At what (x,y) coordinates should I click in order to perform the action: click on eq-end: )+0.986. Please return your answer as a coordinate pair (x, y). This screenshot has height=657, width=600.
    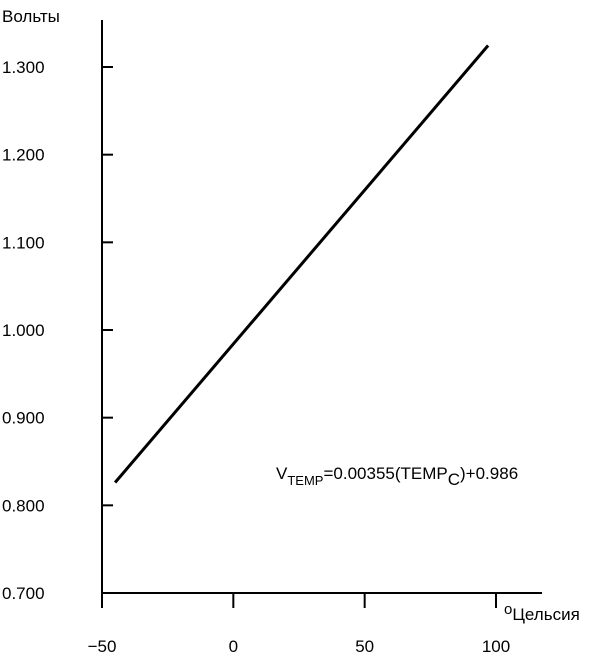
    Looking at the image, I should click on (489, 473).